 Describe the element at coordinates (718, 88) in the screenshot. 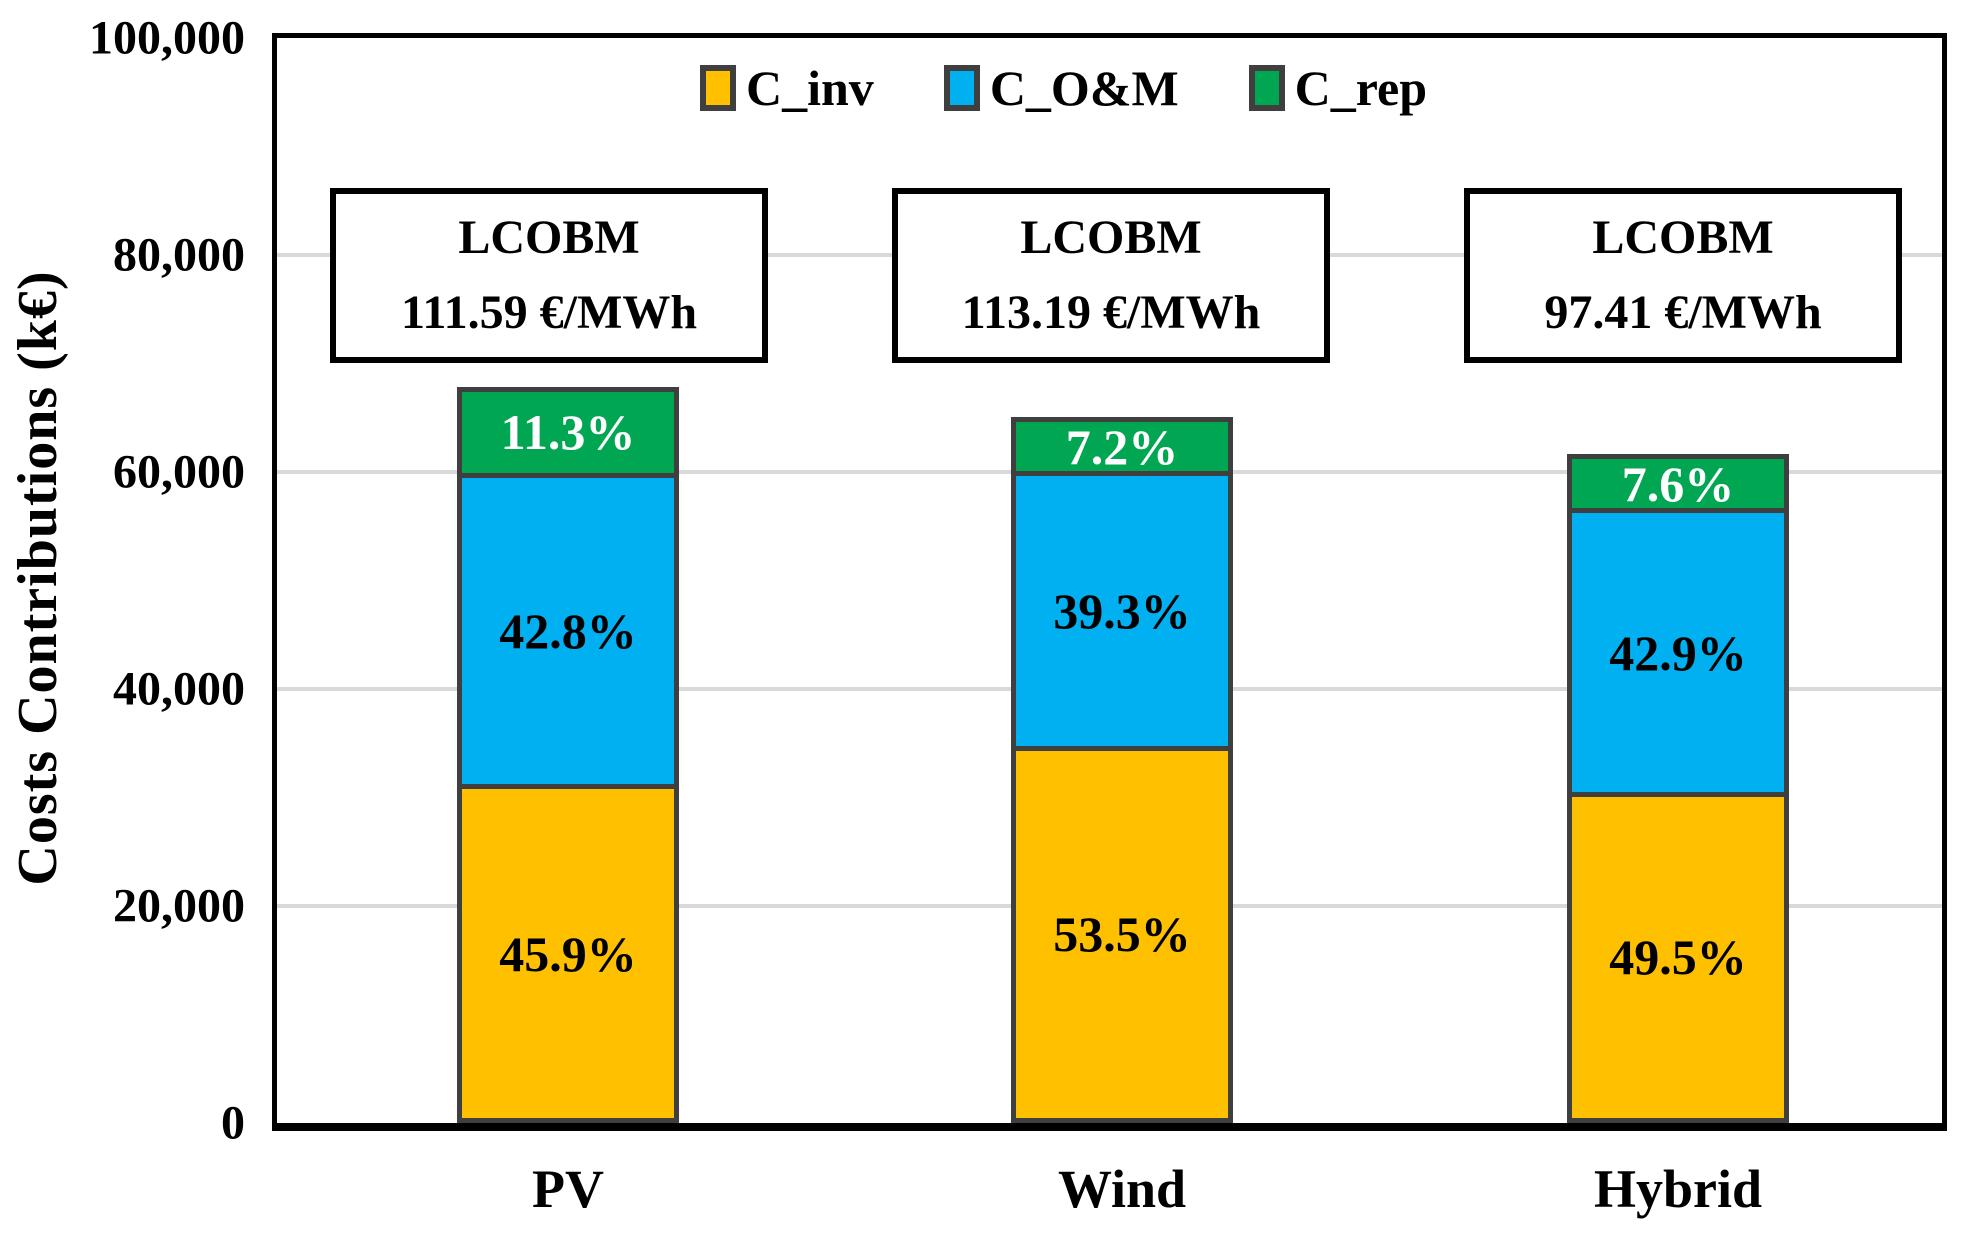

I see `c-inv-color-swatch-icon` at that location.